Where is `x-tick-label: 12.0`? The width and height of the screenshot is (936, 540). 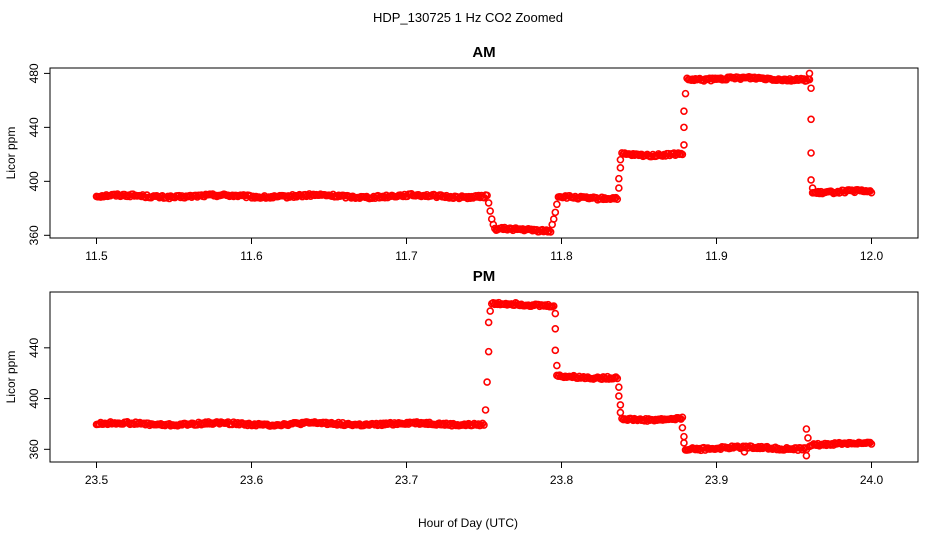
x-tick-label: 12.0 is located at coordinates (872, 256).